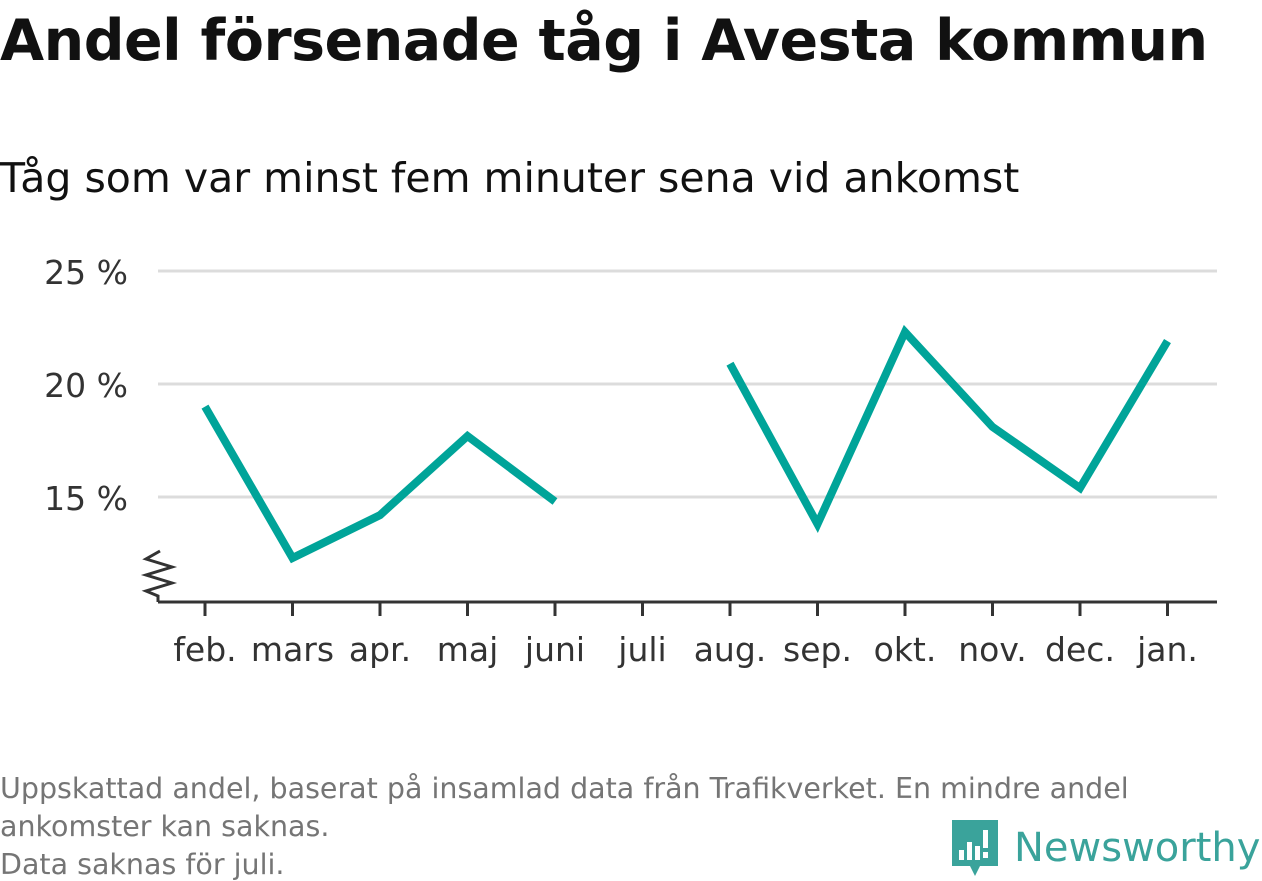  I want to click on x-tick-label: juni, so click(554, 649).